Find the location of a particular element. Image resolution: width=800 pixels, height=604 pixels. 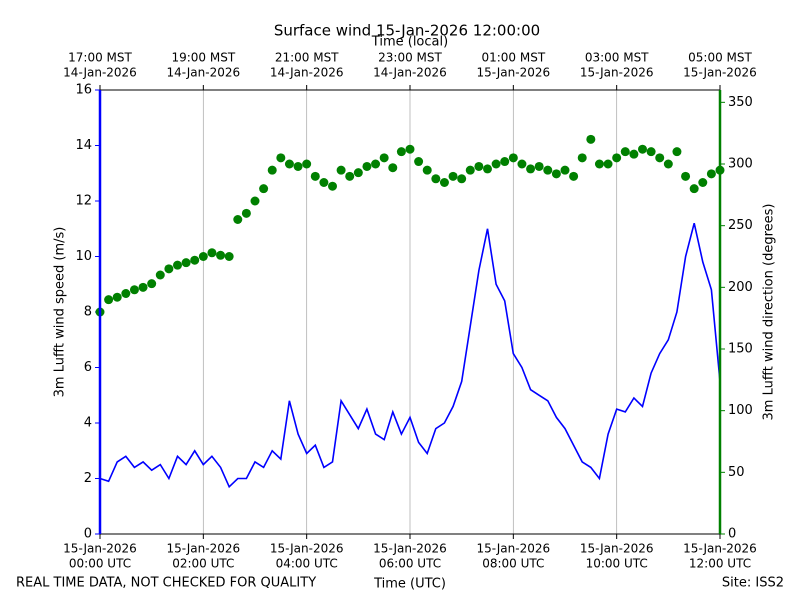

y-tick-label: 8 is located at coordinates (88, 312).